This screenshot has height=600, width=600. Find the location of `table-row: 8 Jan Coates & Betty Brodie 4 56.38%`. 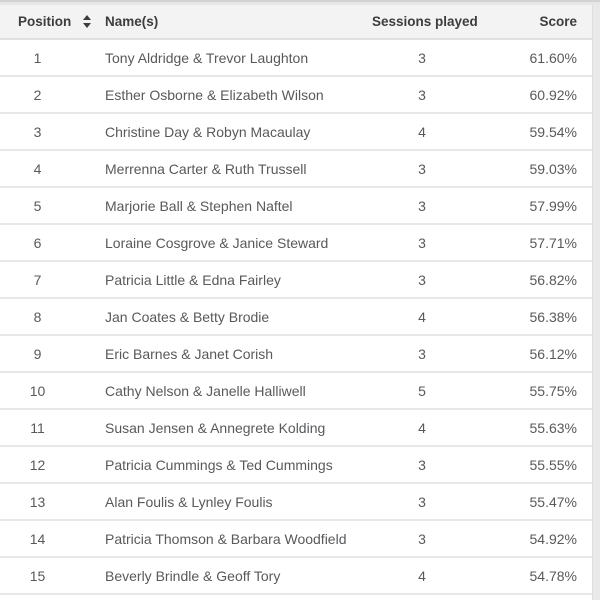

table-row: 8 Jan Coates & Betty Brodie 4 56.38% is located at coordinates (296, 317).